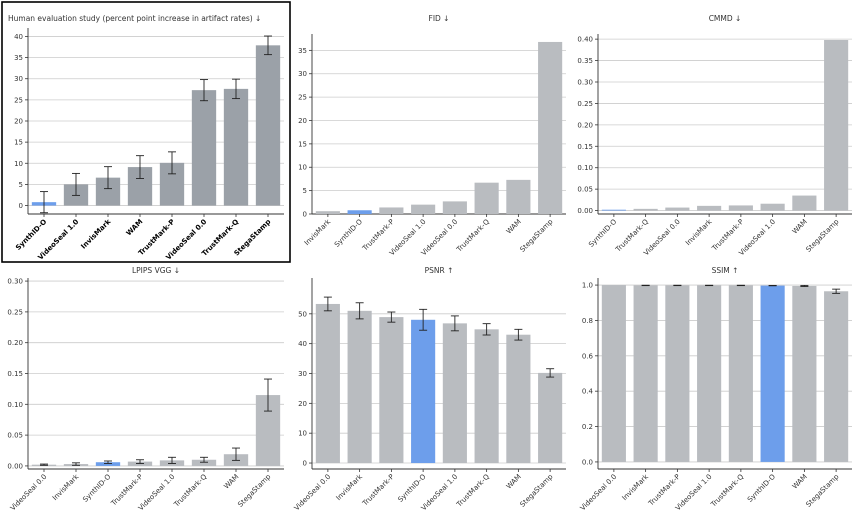 The width and height of the screenshot is (859, 517). What do you see at coordinates (302, 98) in the screenshot?
I see `y-tick-label: 25` at bounding box center [302, 98].